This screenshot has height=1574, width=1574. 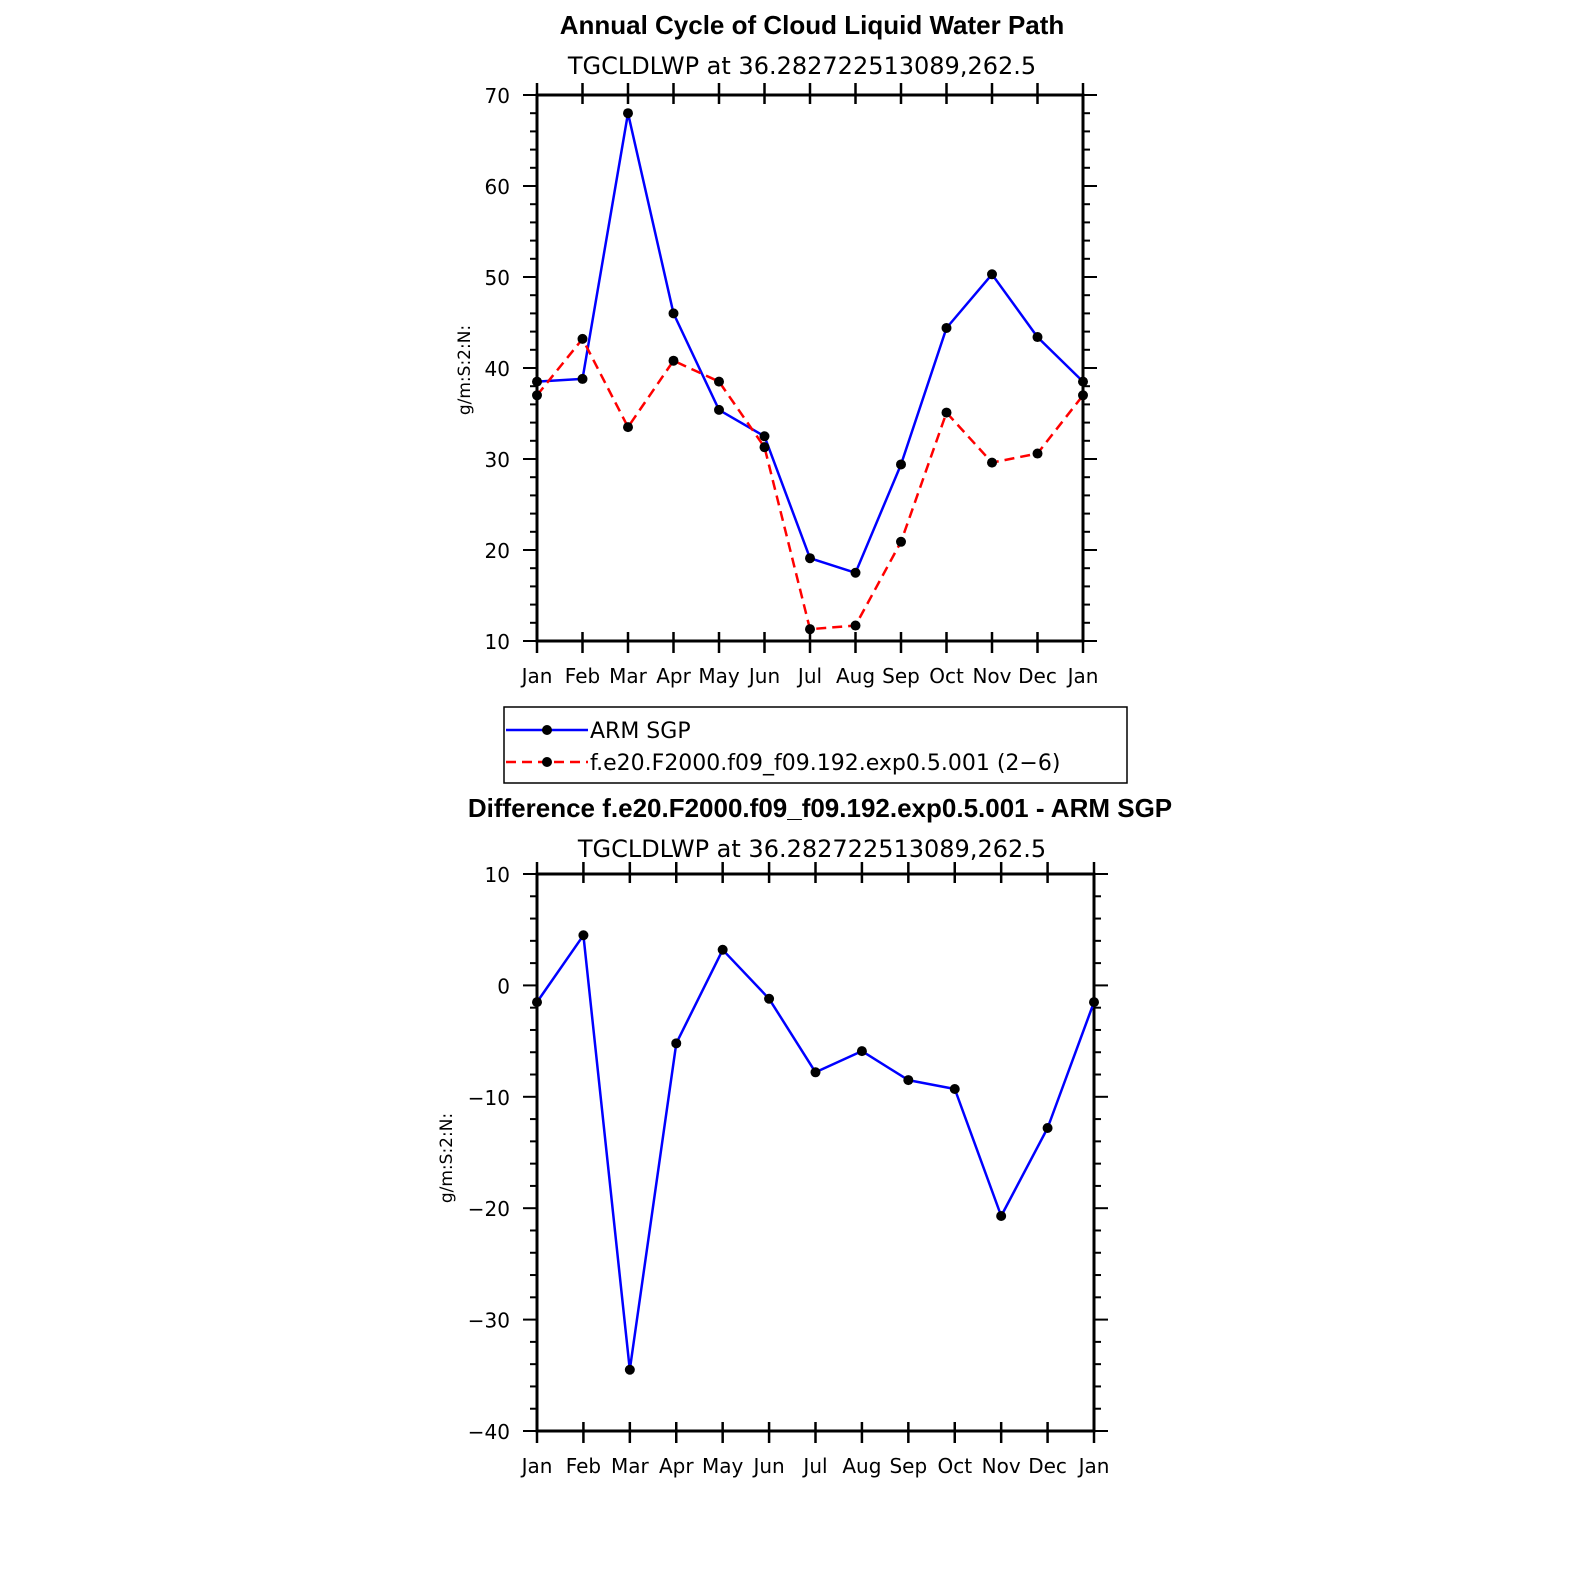 What do you see at coordinates (582, 676) in the screenshot?
I see `top-xtick-label: Feb` at bounding box center [582, 676].